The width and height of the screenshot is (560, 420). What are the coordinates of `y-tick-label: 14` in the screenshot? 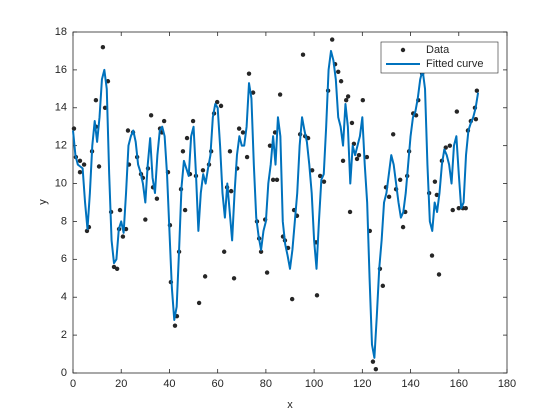 It's located at (61, 108).